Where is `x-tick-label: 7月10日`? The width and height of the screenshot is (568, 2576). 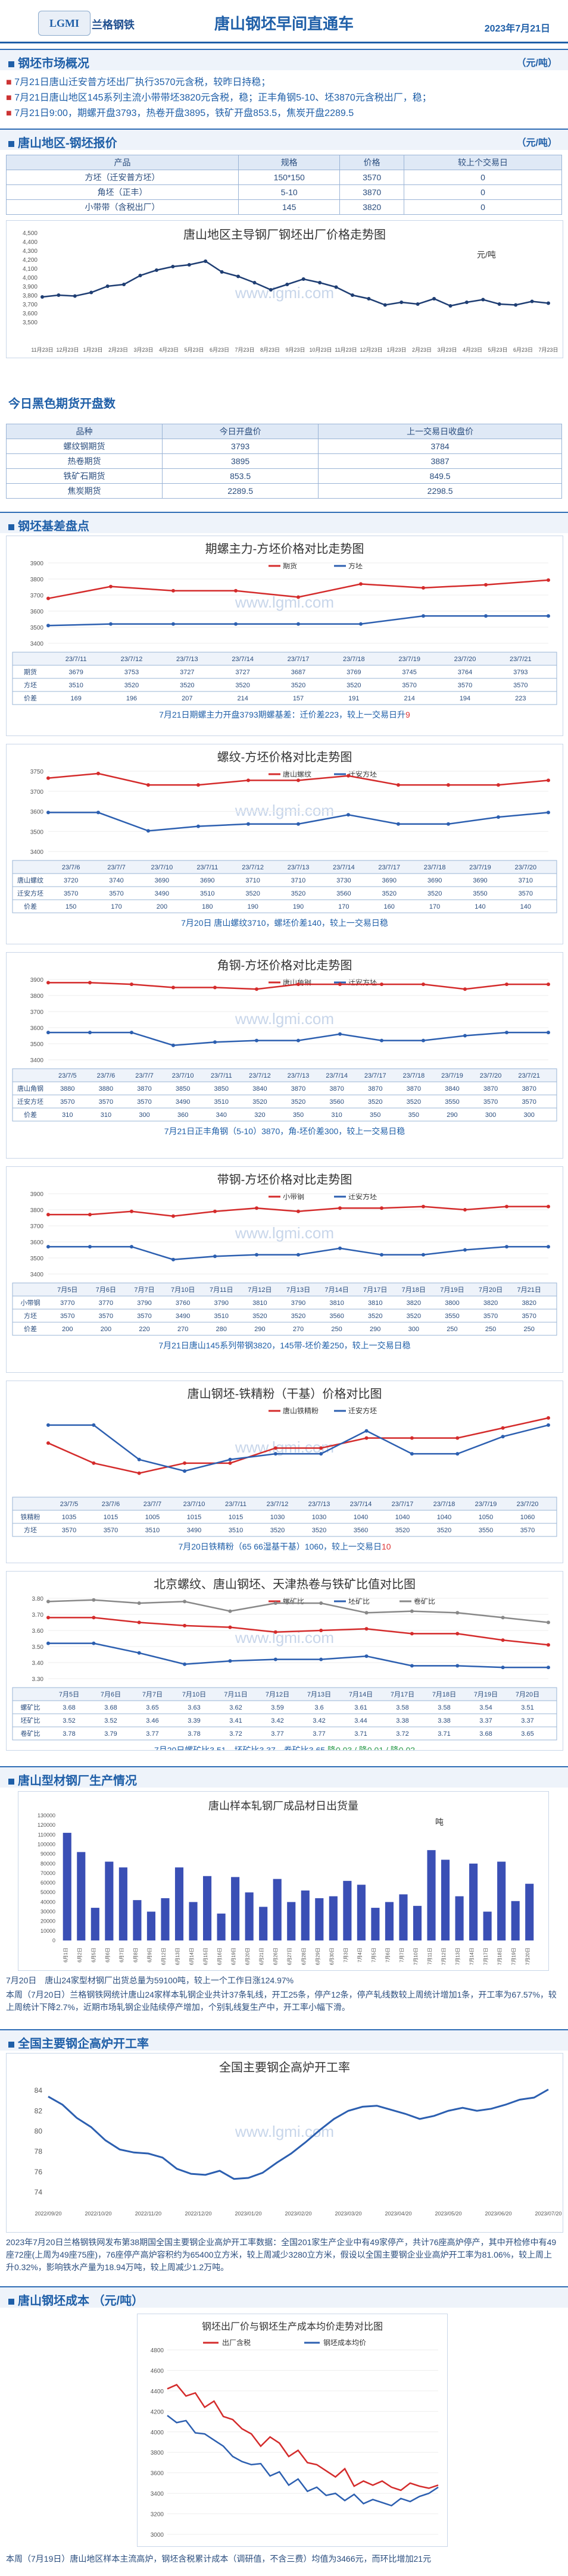 x-tick-label: 7月10日 is located at coordinates (416, 1956).